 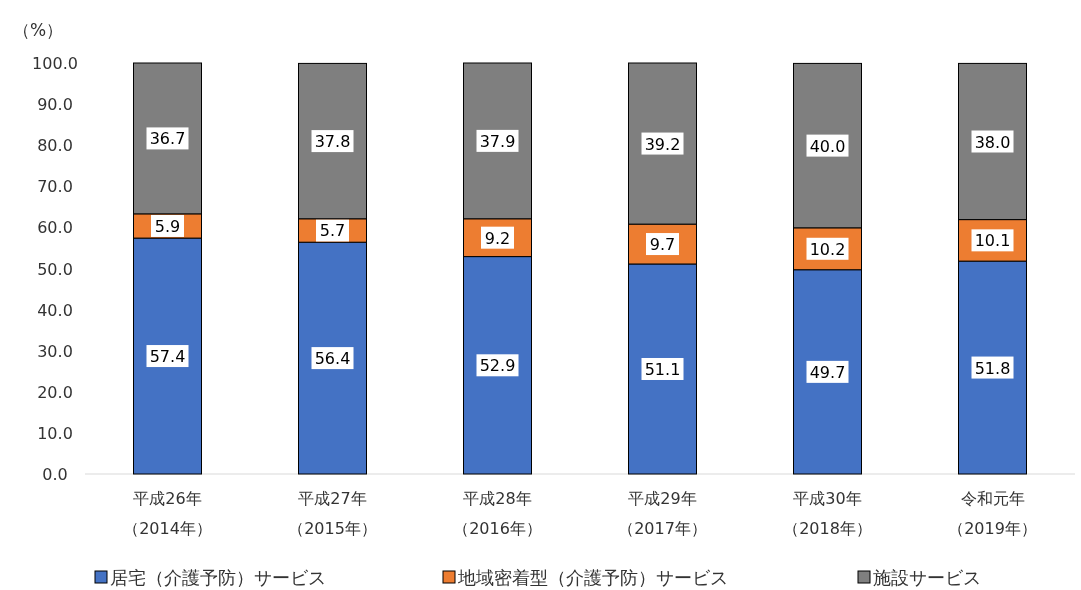 I want to click on y-axis-title: （%）, so click(x=38, y=30).